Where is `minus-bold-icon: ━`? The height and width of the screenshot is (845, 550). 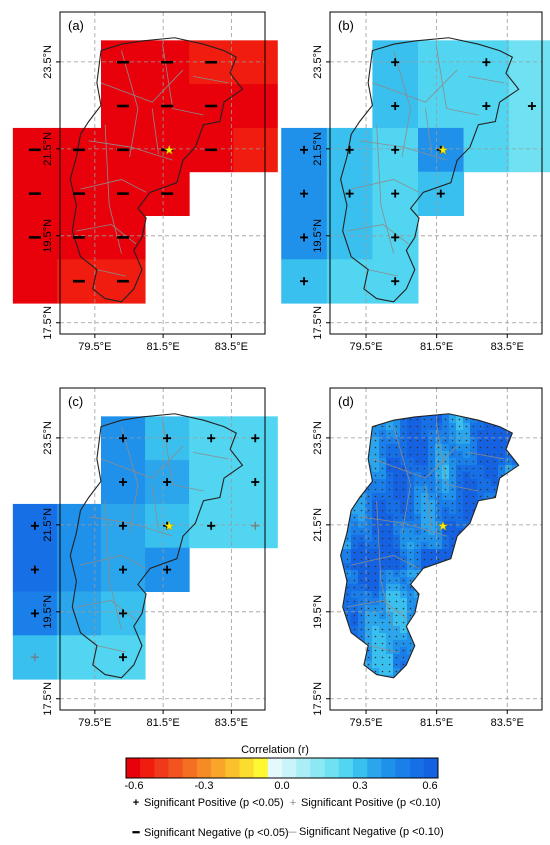 minus-bold-icon: ━ is located at coordinates (136, 833).